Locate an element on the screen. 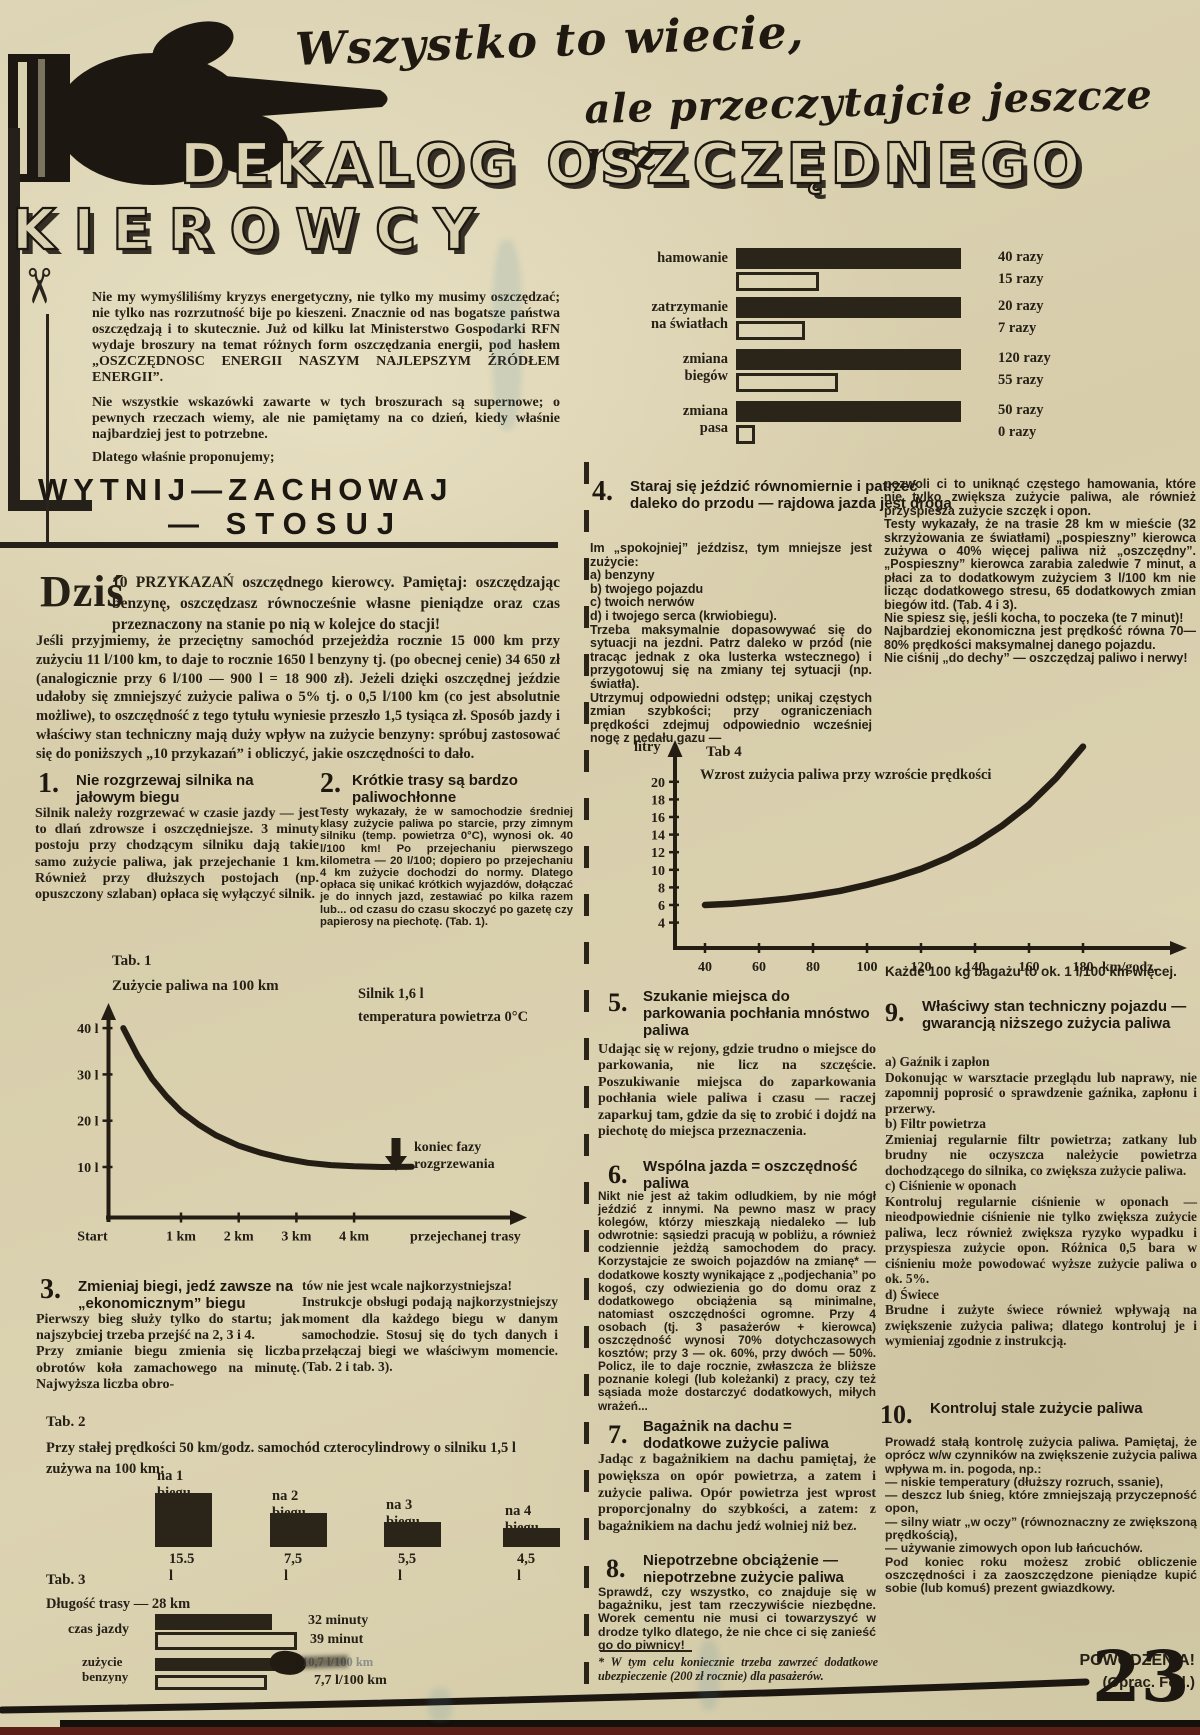 This screenshot has width=1200, height=1735. page-number: 23 is located at coordinates (1141, 1676).